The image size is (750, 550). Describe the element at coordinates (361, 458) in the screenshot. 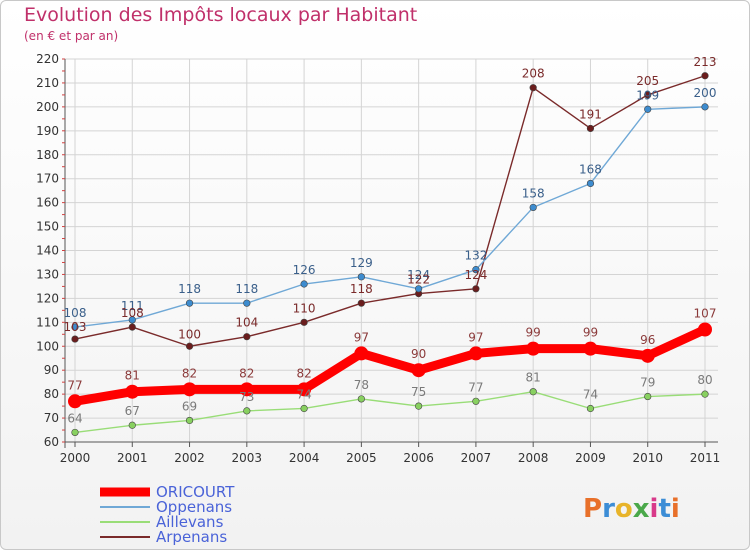

I see `x-tick-label: 2005` at that location.